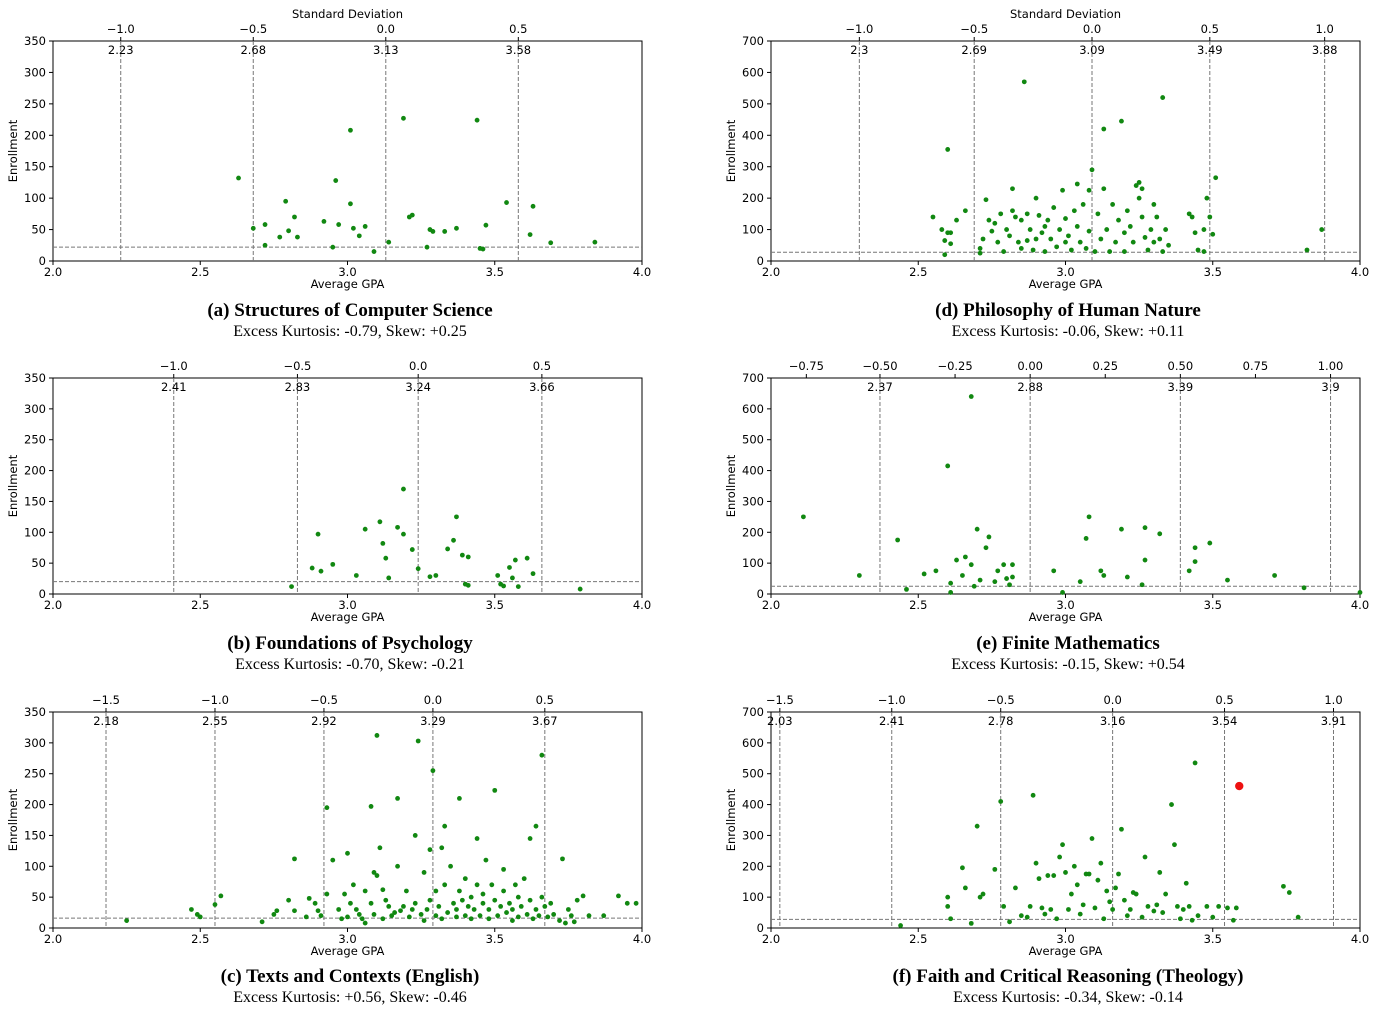 The image size is (1380, 1011). What do you see at coordinates (545, 721) in the screenshot?
I see `sd-value-label: 3.67` at bounding box center [545, 721].